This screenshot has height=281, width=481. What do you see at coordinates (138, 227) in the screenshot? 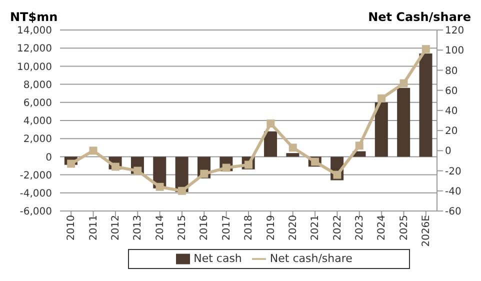
I see `x-tick-label: 2013` at bounding box center [138, 227].